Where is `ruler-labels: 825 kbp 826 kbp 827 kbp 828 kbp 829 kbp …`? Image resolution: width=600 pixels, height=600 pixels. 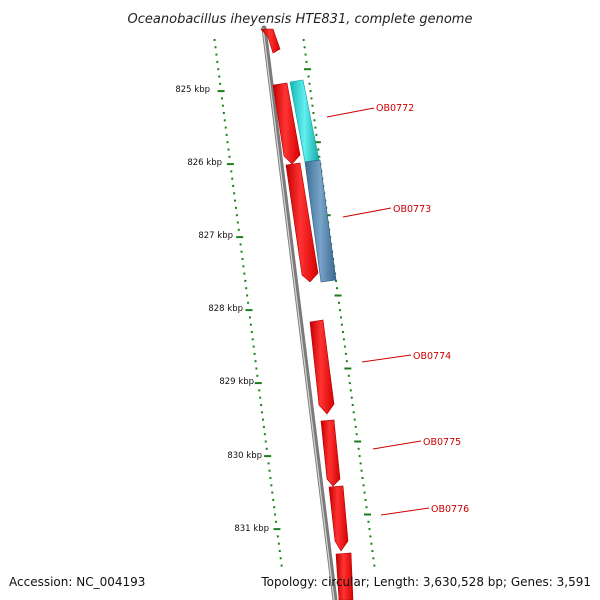
ruler-labels: 825 kbp 826 kbp 827 kbp 828 kbp 829 kbp … is located at coordinates (222, 309).